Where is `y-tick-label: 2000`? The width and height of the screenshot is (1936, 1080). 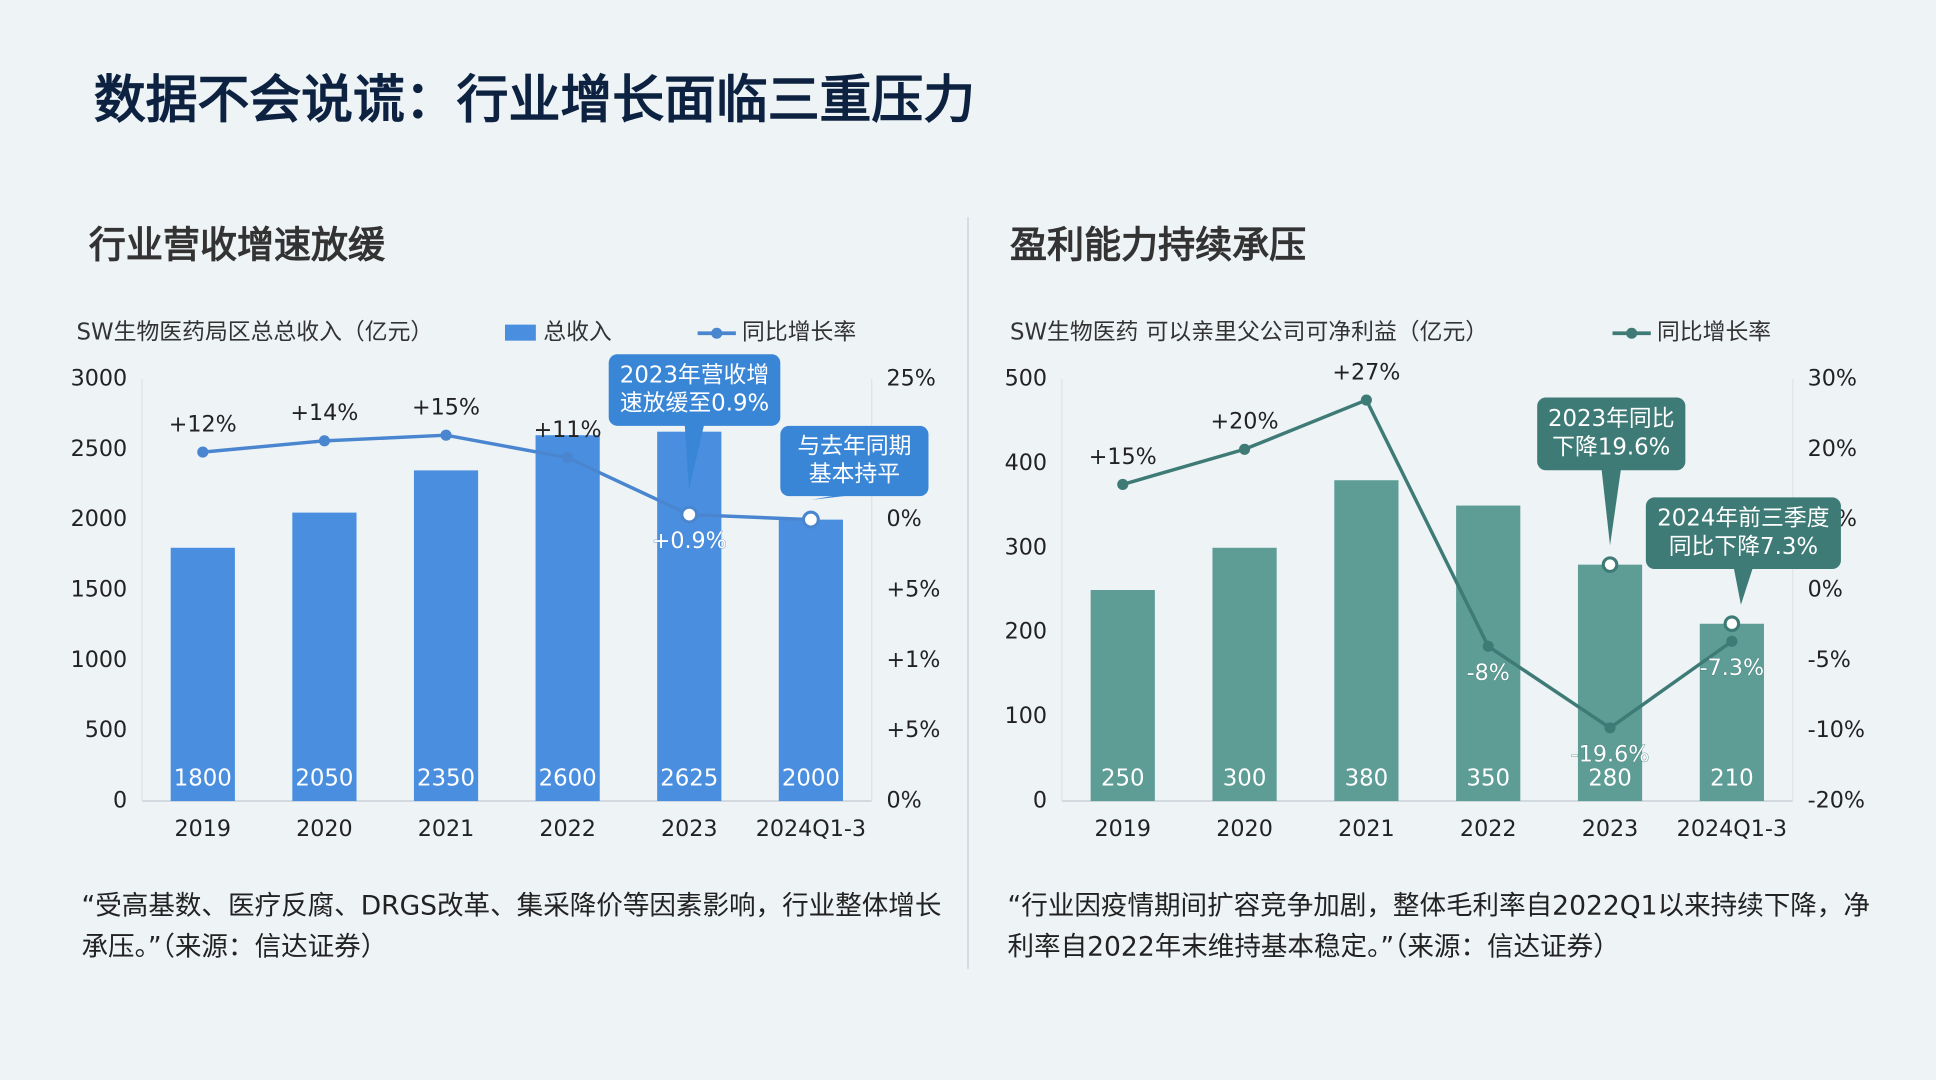 y-tick-label: 2000 is located at coordinates (99, 519).